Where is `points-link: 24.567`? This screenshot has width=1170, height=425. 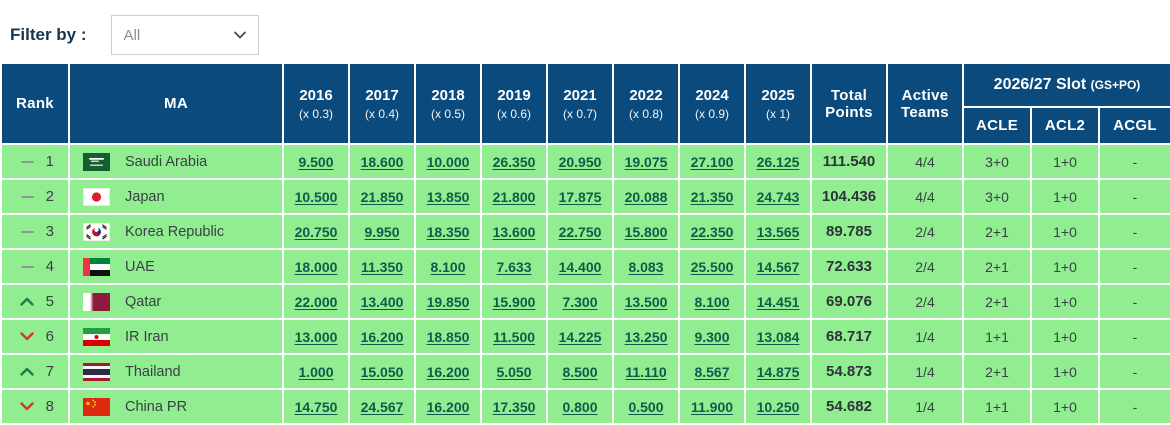 points-link: 24.567 is located at coordinates (382, 406).